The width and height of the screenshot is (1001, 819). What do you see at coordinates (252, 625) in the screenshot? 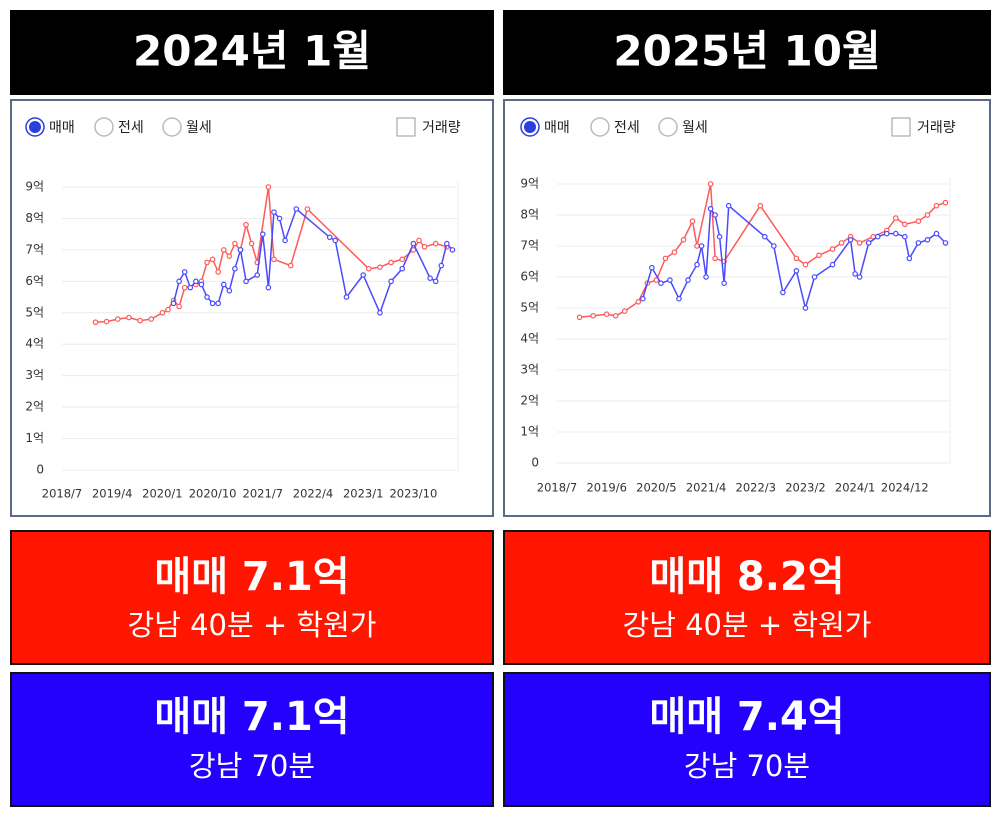
I see `price-subtitle: 강남 40분 + 학원가` at bounding box center [252, 625].